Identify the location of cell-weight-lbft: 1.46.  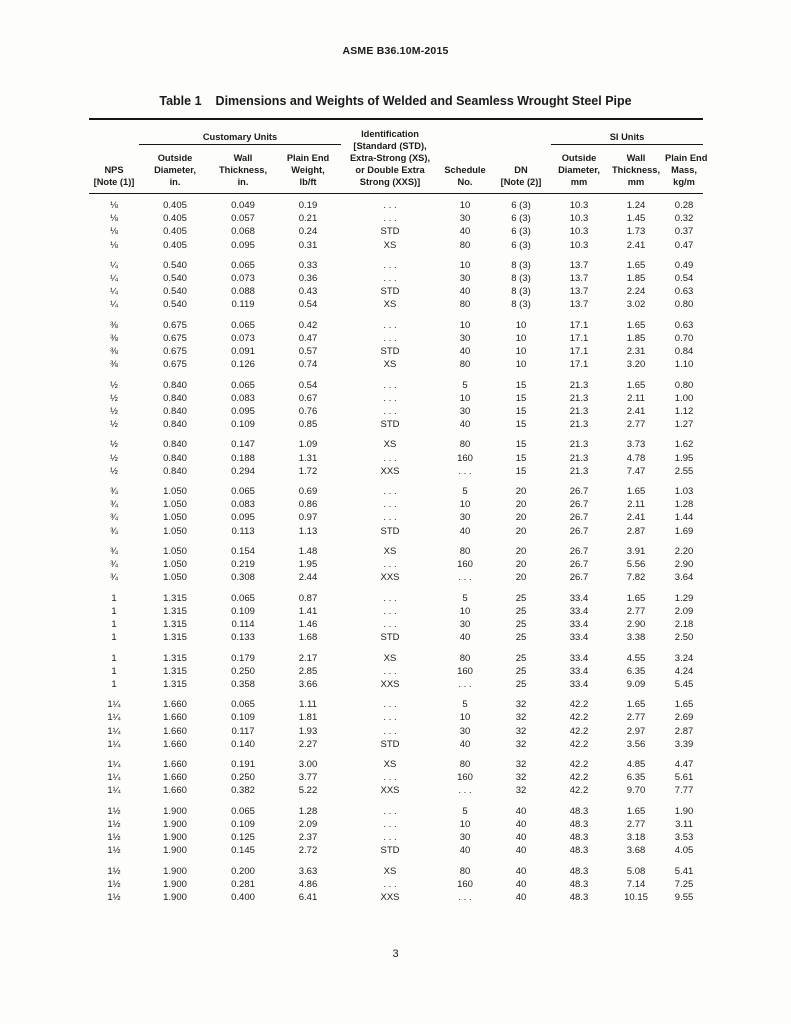
(308, 625).